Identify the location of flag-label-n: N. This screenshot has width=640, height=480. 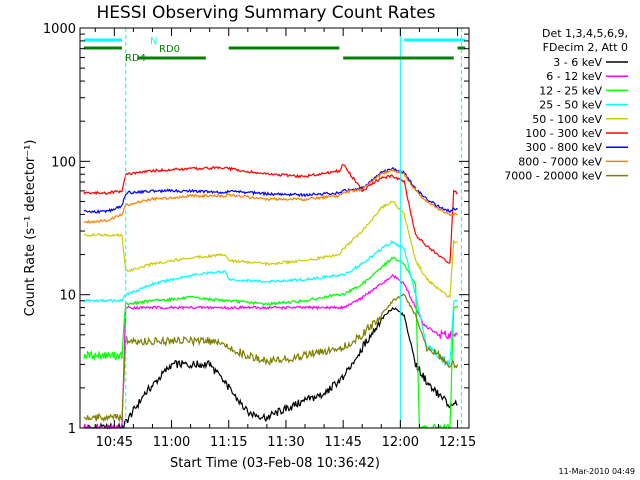
(153, 41).